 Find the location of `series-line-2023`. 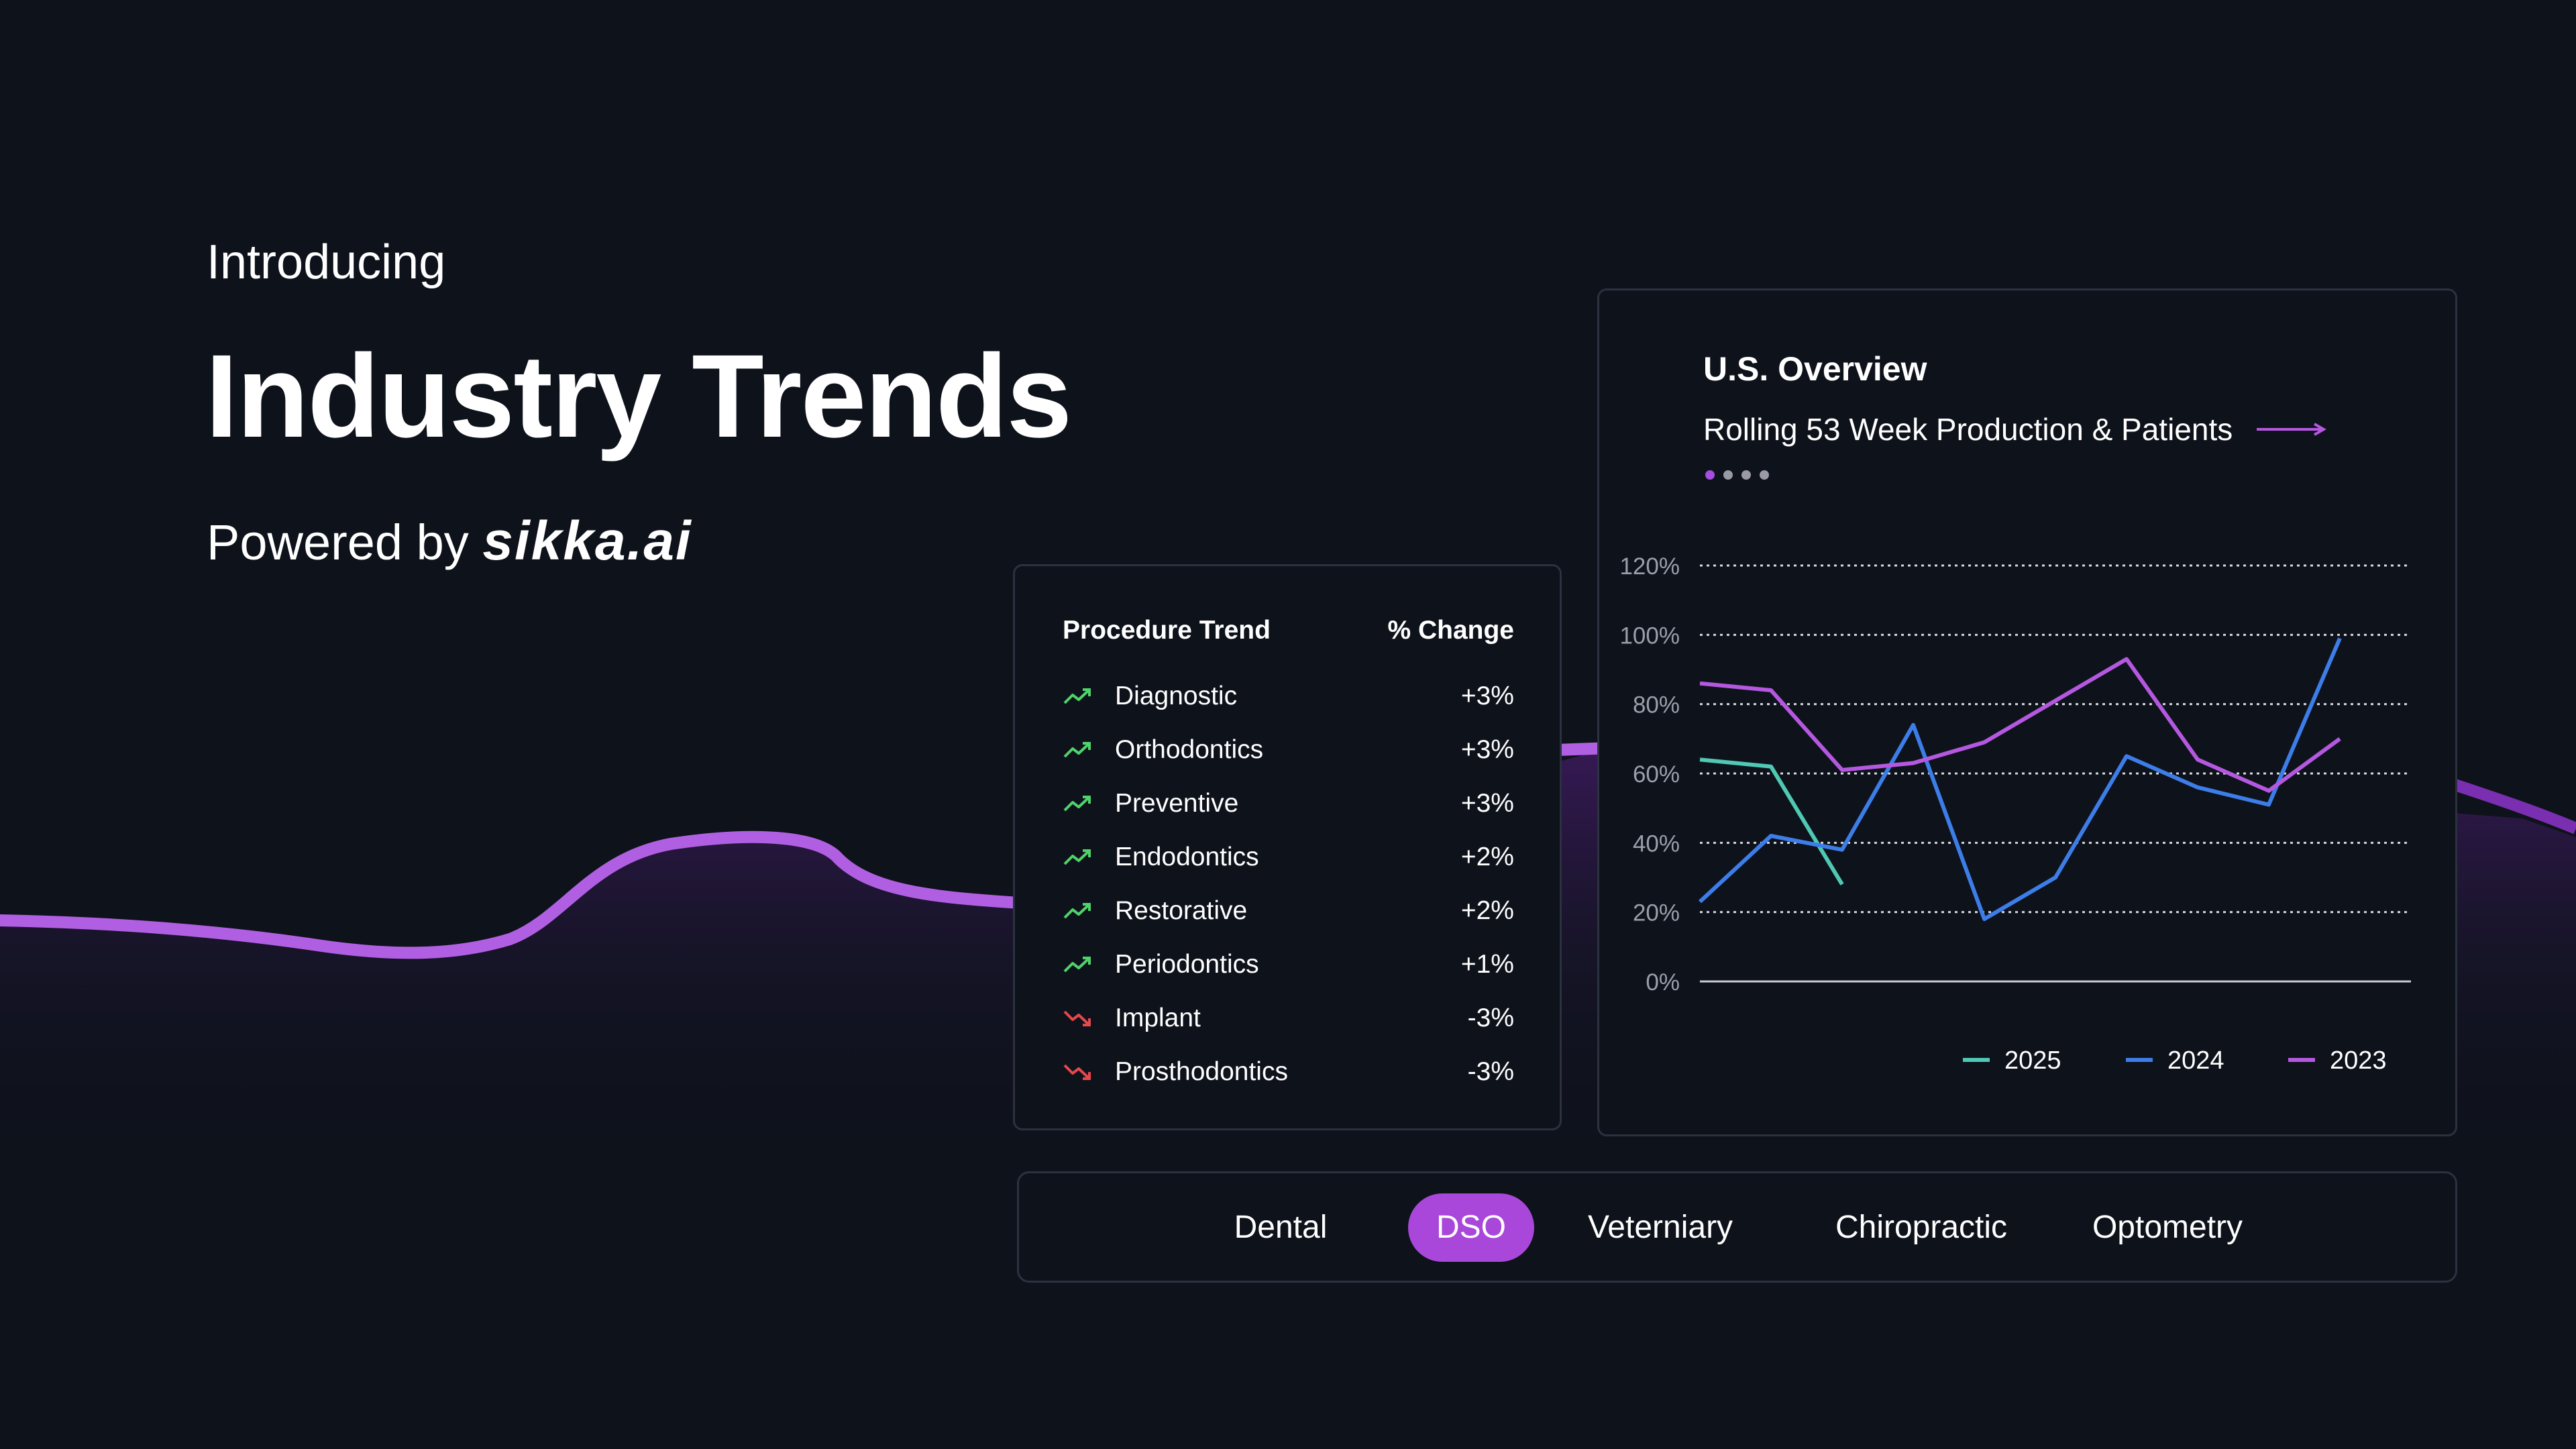

series-line-2023 is located at coordinates (2020, 725).